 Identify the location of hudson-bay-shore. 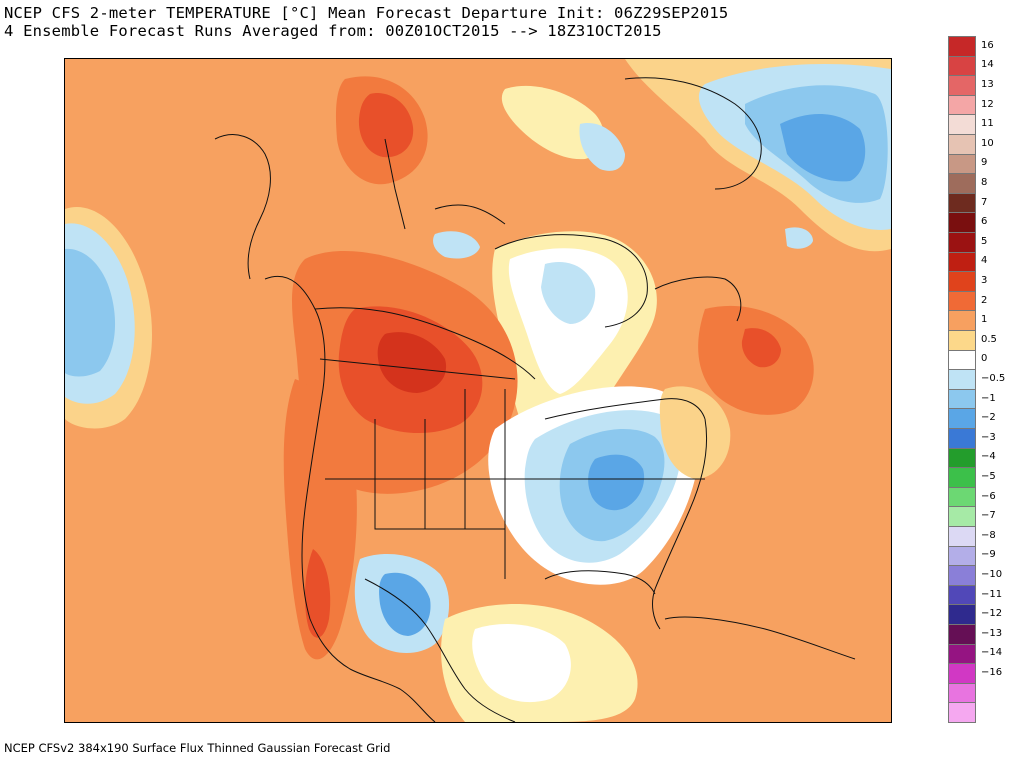
(571, 281).